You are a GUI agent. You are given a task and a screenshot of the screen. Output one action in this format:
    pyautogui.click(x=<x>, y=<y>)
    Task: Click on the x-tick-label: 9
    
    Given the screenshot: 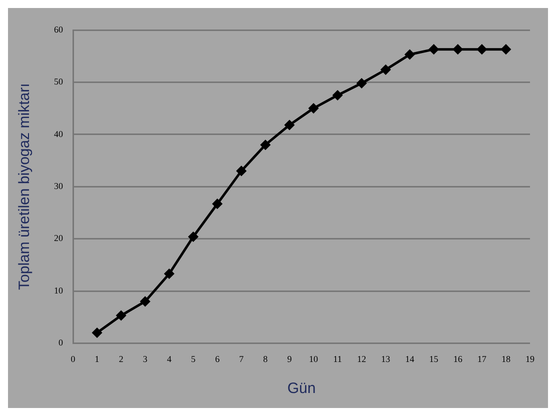 What is the action you would take?
    pyautogui.click(x=289, y=359)
    